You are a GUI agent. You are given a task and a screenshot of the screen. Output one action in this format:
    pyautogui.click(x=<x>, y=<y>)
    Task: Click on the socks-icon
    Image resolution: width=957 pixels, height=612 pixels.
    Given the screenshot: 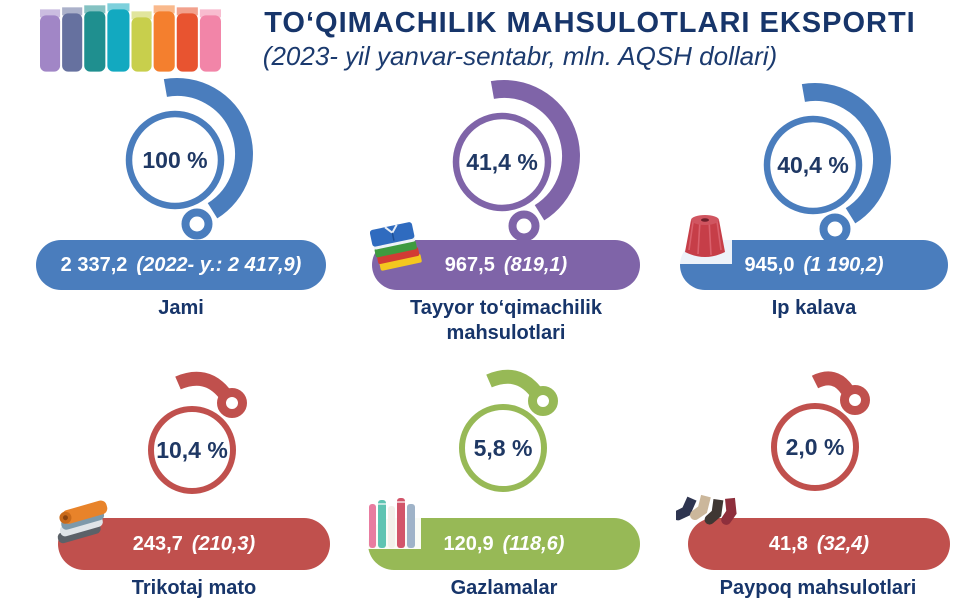 What is the action you would take?
    pyautogui.click(x=706, y=509)
    